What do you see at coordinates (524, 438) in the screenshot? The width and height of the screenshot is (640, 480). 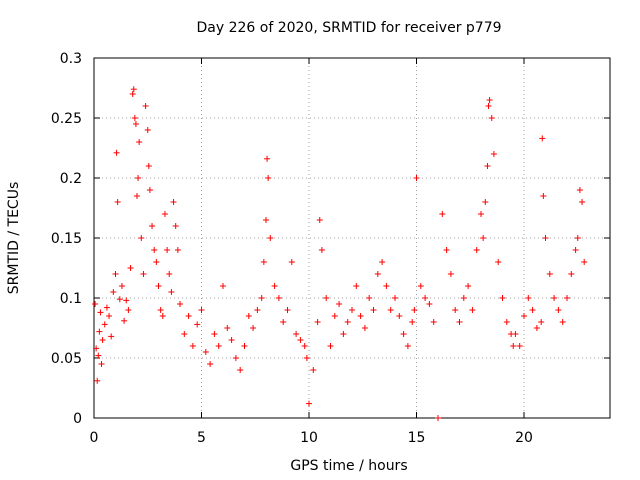 I see `x-tick-label: 20` at bounding box center [524, 438].